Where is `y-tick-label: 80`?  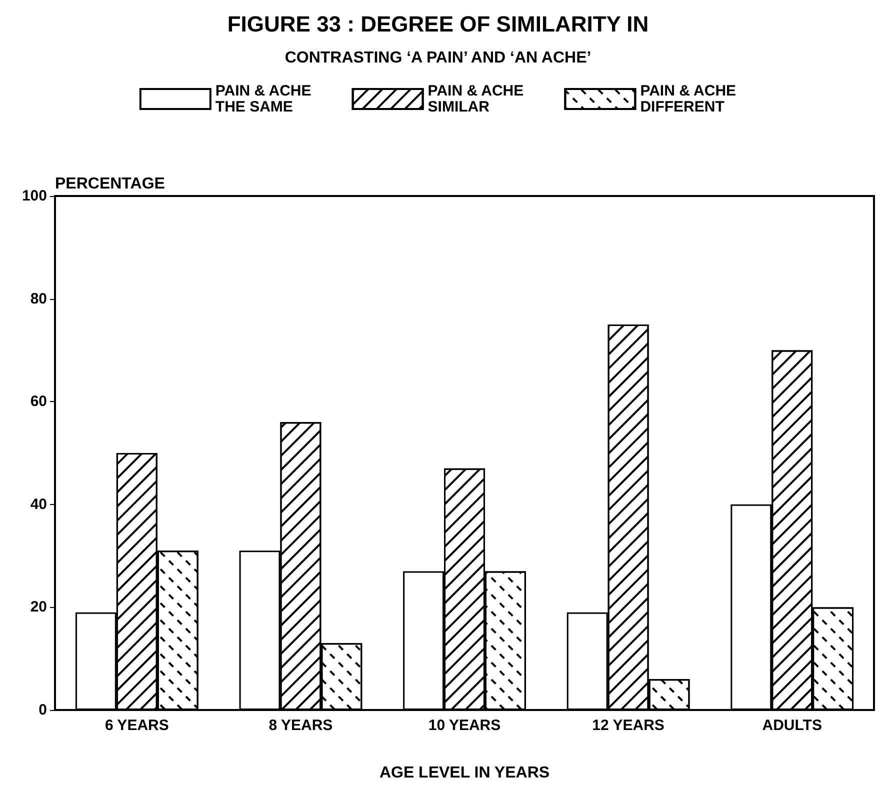
y-tick-label: 80 is located at coordinates (38, 299).